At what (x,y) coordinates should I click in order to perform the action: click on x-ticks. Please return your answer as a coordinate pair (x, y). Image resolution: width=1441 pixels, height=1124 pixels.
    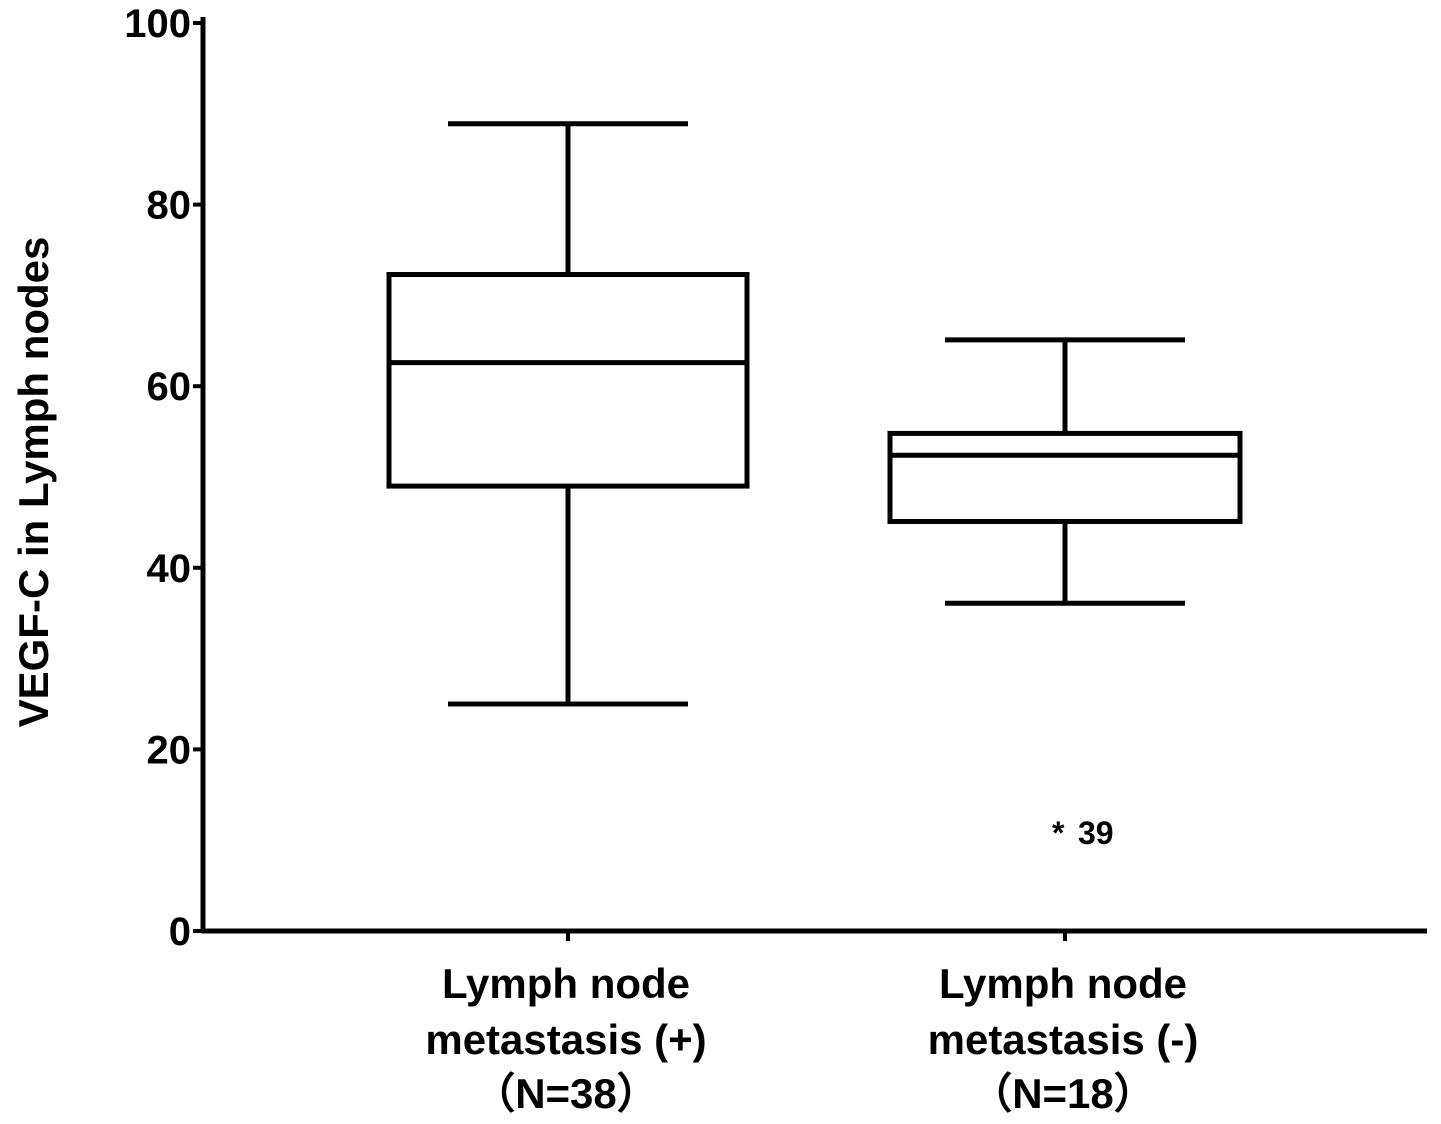
    Looking at the image, I should click on (816, 936).